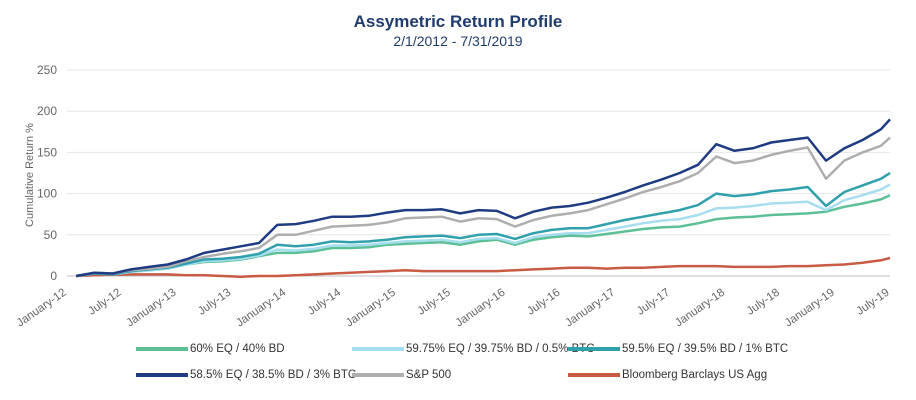  I want to click on x-tick-label: January-13, so click(151, 308).